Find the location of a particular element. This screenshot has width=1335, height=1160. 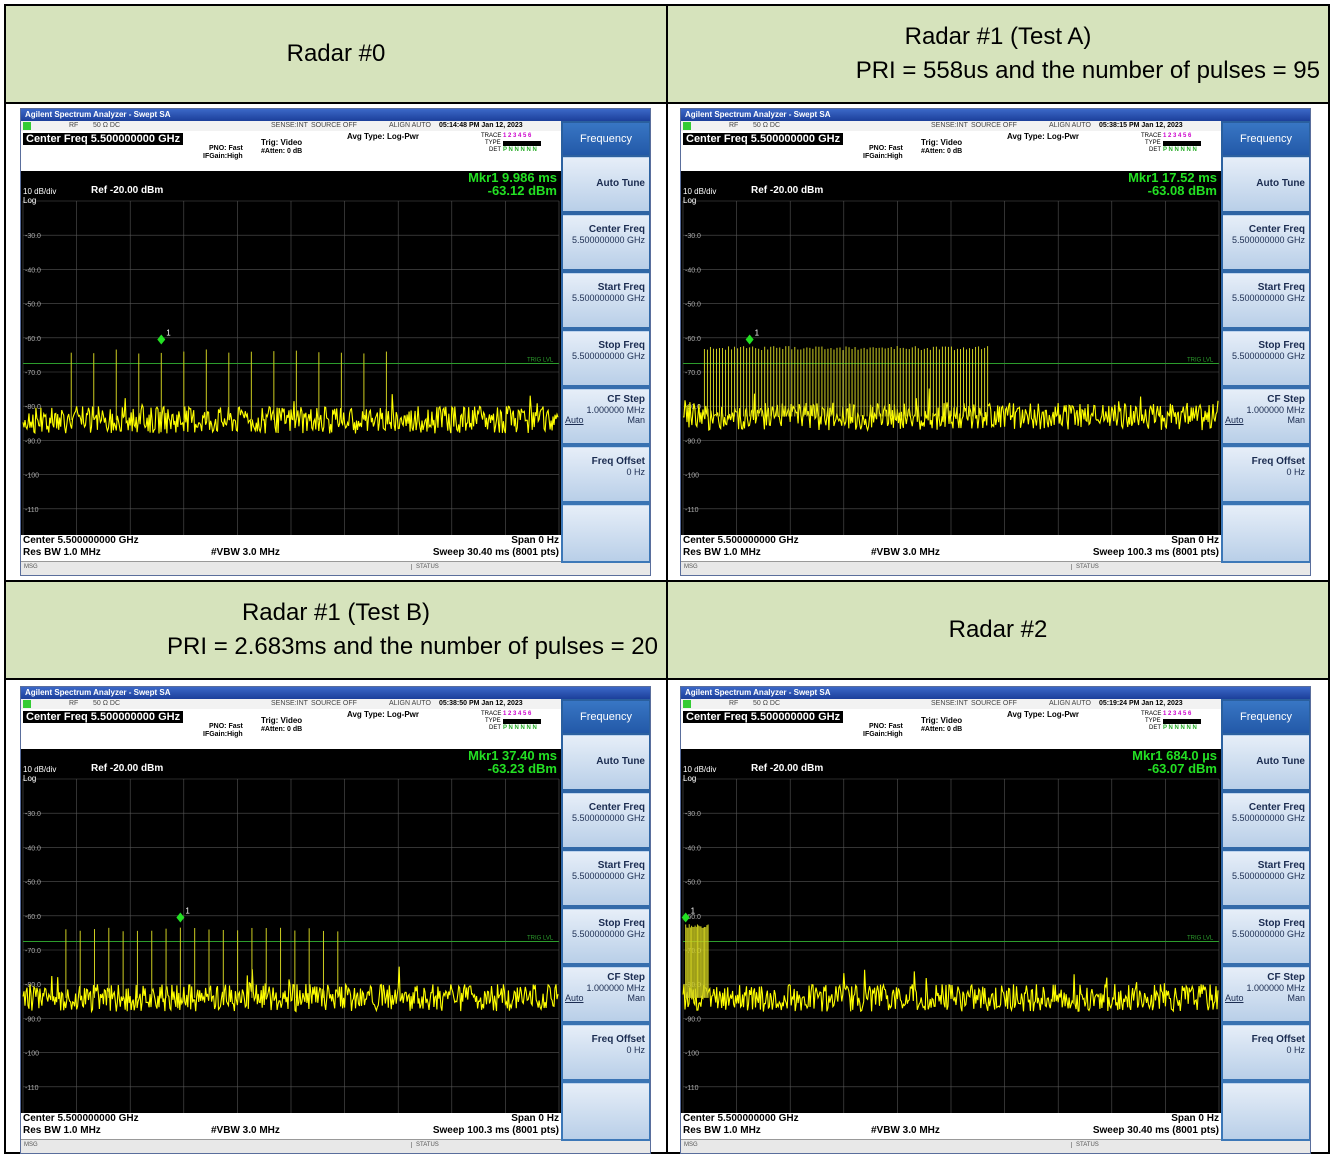

header-line1: Radar #1 (Test A) is located at coordinates (998, 36).